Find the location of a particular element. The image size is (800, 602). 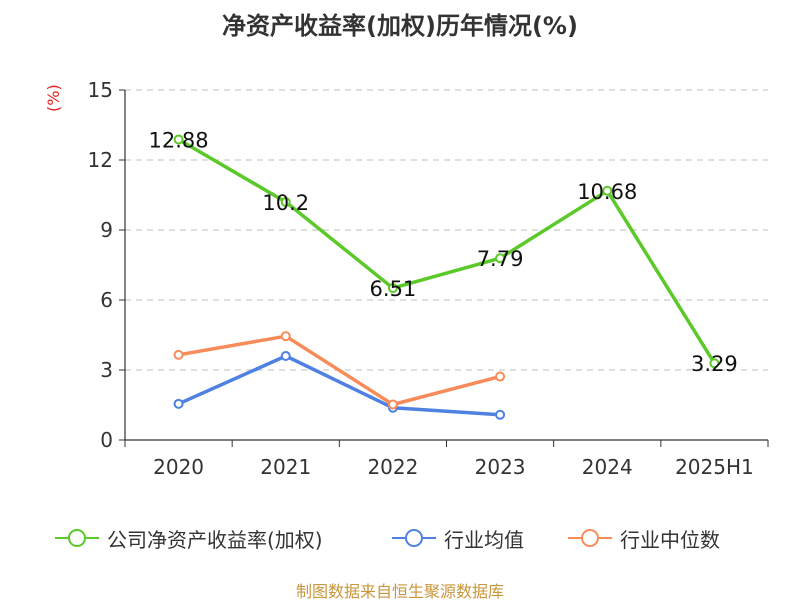

legend-label: 行业中位数 is located at coordinates (670, 539).